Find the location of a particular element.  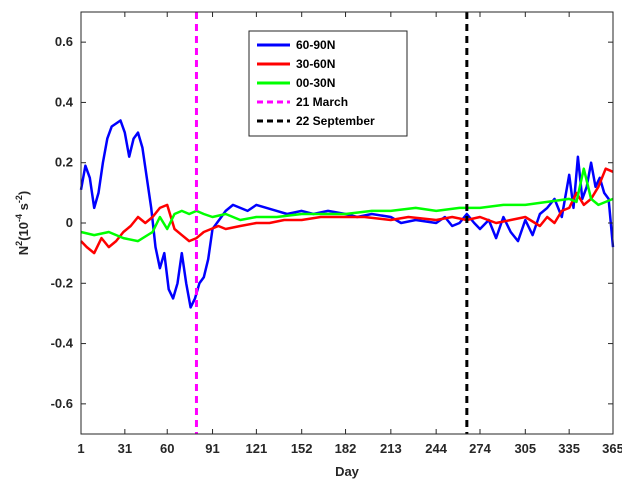

y-tick-label: 0.6 is located at coordinates (64, 41).